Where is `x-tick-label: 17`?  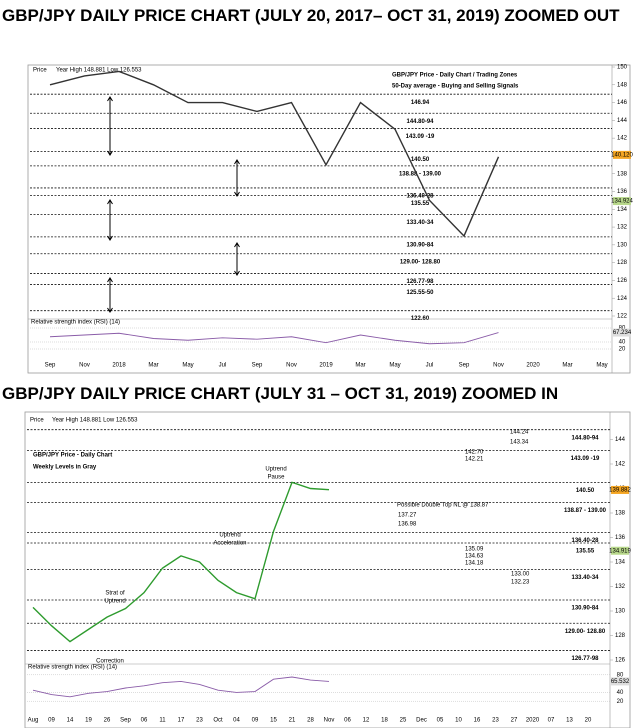
x-tick-label: 17 is located at coordinates (181, 721).